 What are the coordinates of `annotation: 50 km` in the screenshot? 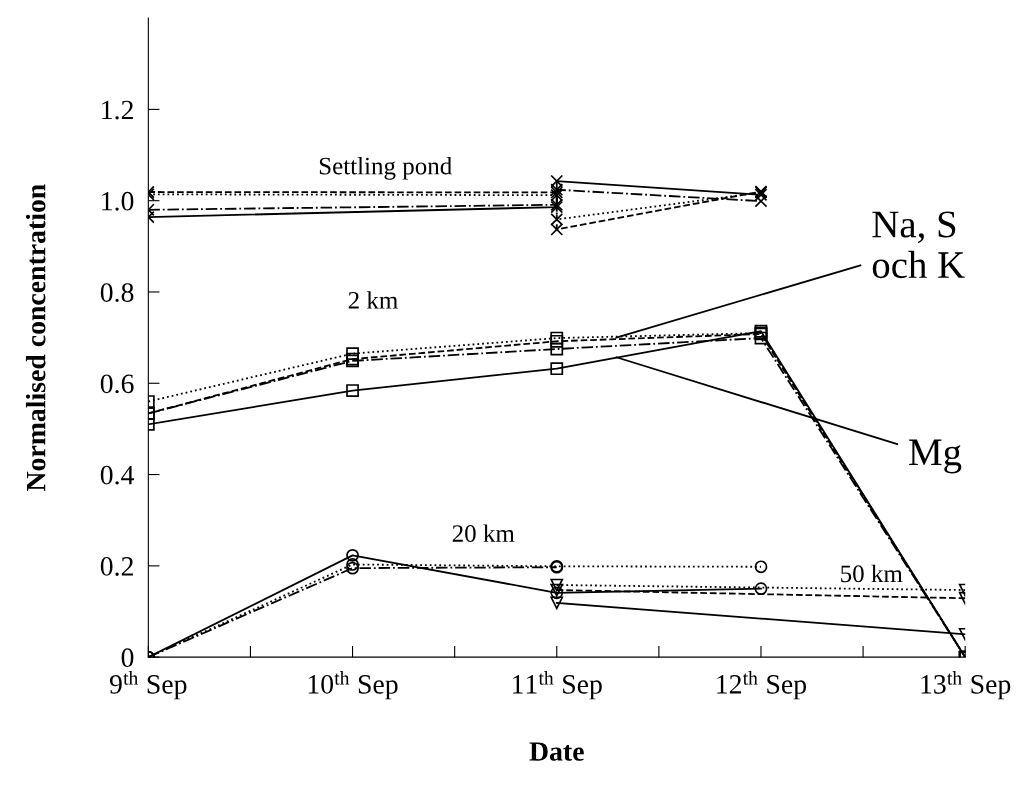 It's located at (872, 573).